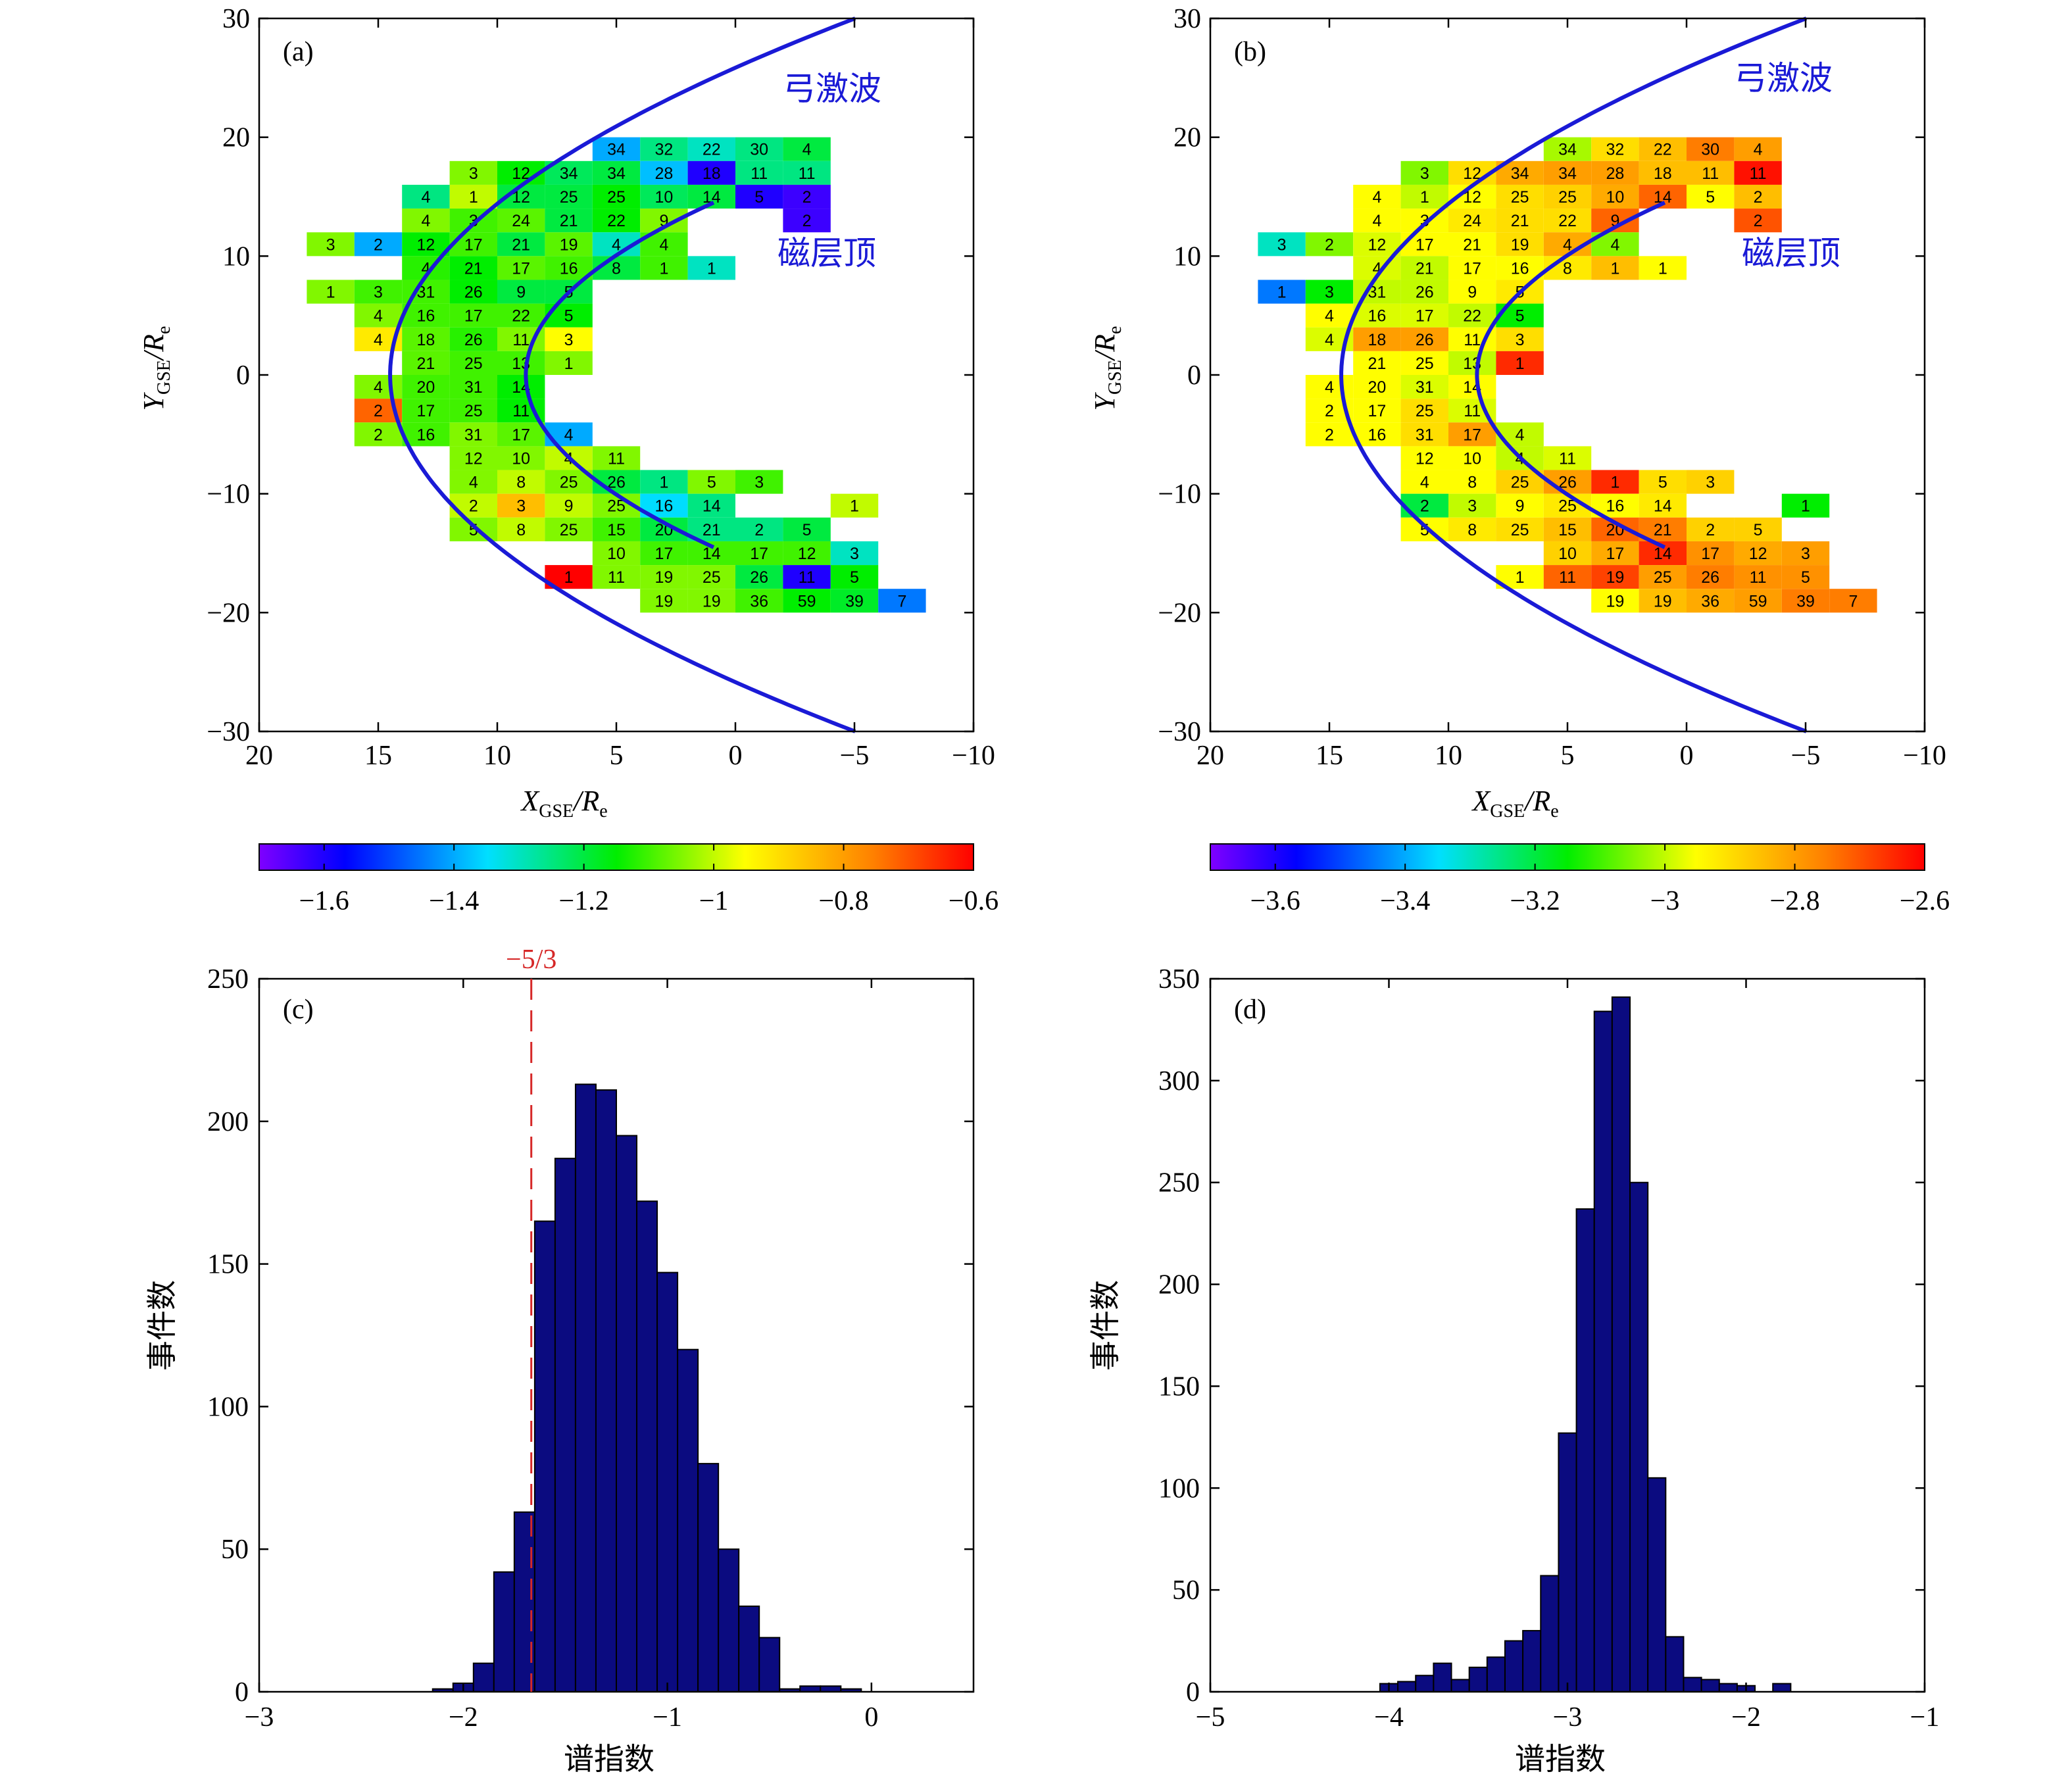 The height and width of the screenshot is (1774, 2072). I want to click on panel-a-xtick-label: −5, so click(855, 756).